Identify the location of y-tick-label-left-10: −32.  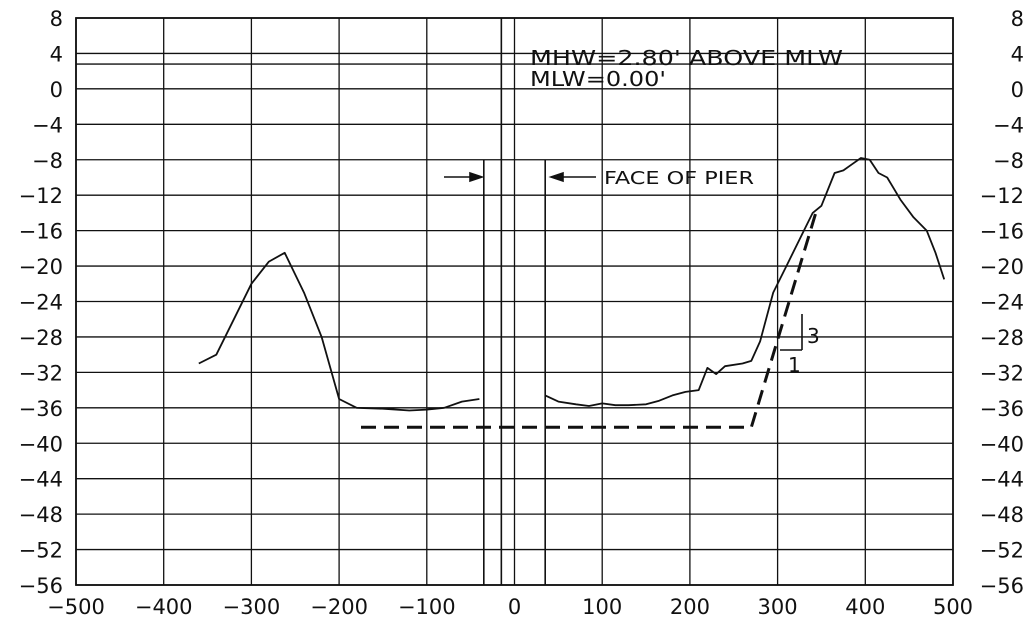
(41, 373).